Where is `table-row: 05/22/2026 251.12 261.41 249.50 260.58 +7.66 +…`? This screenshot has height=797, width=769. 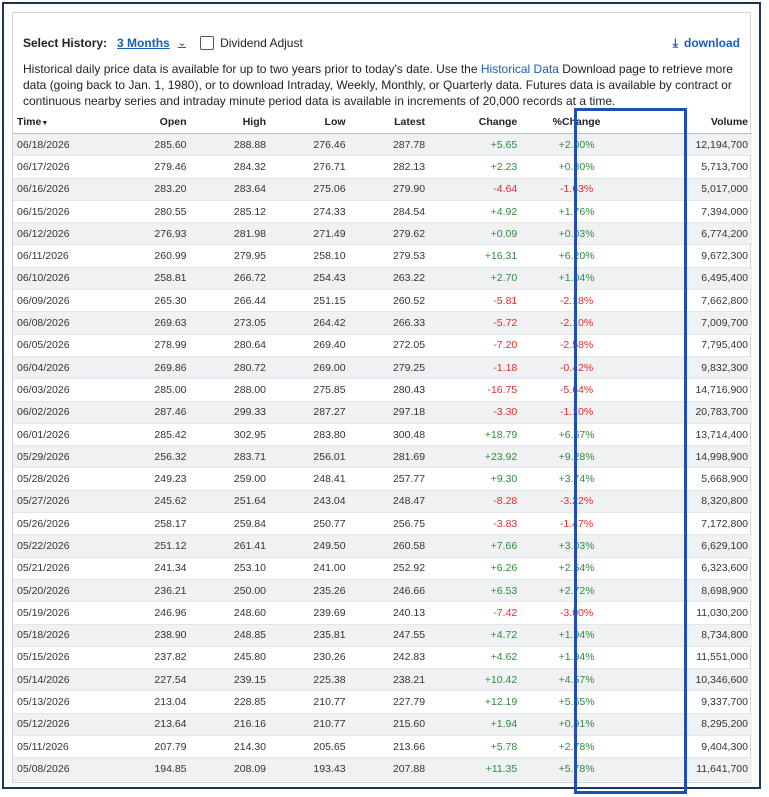
table-row: 05/22/2026 251.12 261.41 249.50 260.58 +7.66 +… is located at coordinates (382, 546).